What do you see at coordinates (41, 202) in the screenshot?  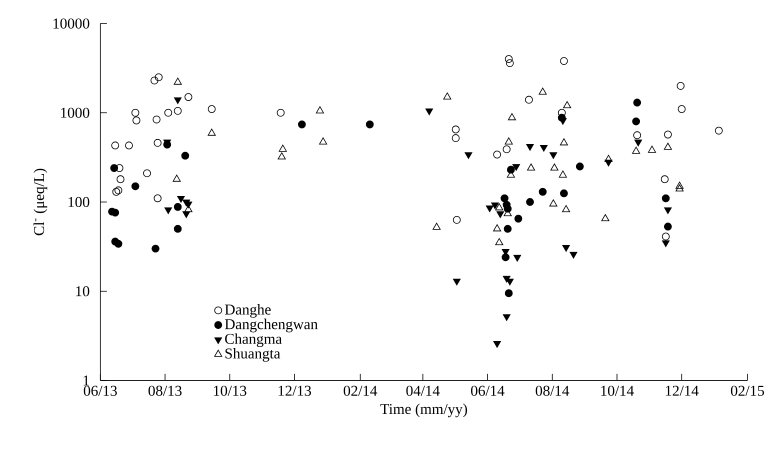 I see `y-axis-title: Cl$^{-}$ (μeq/L)` at bounding box center [41, 202].